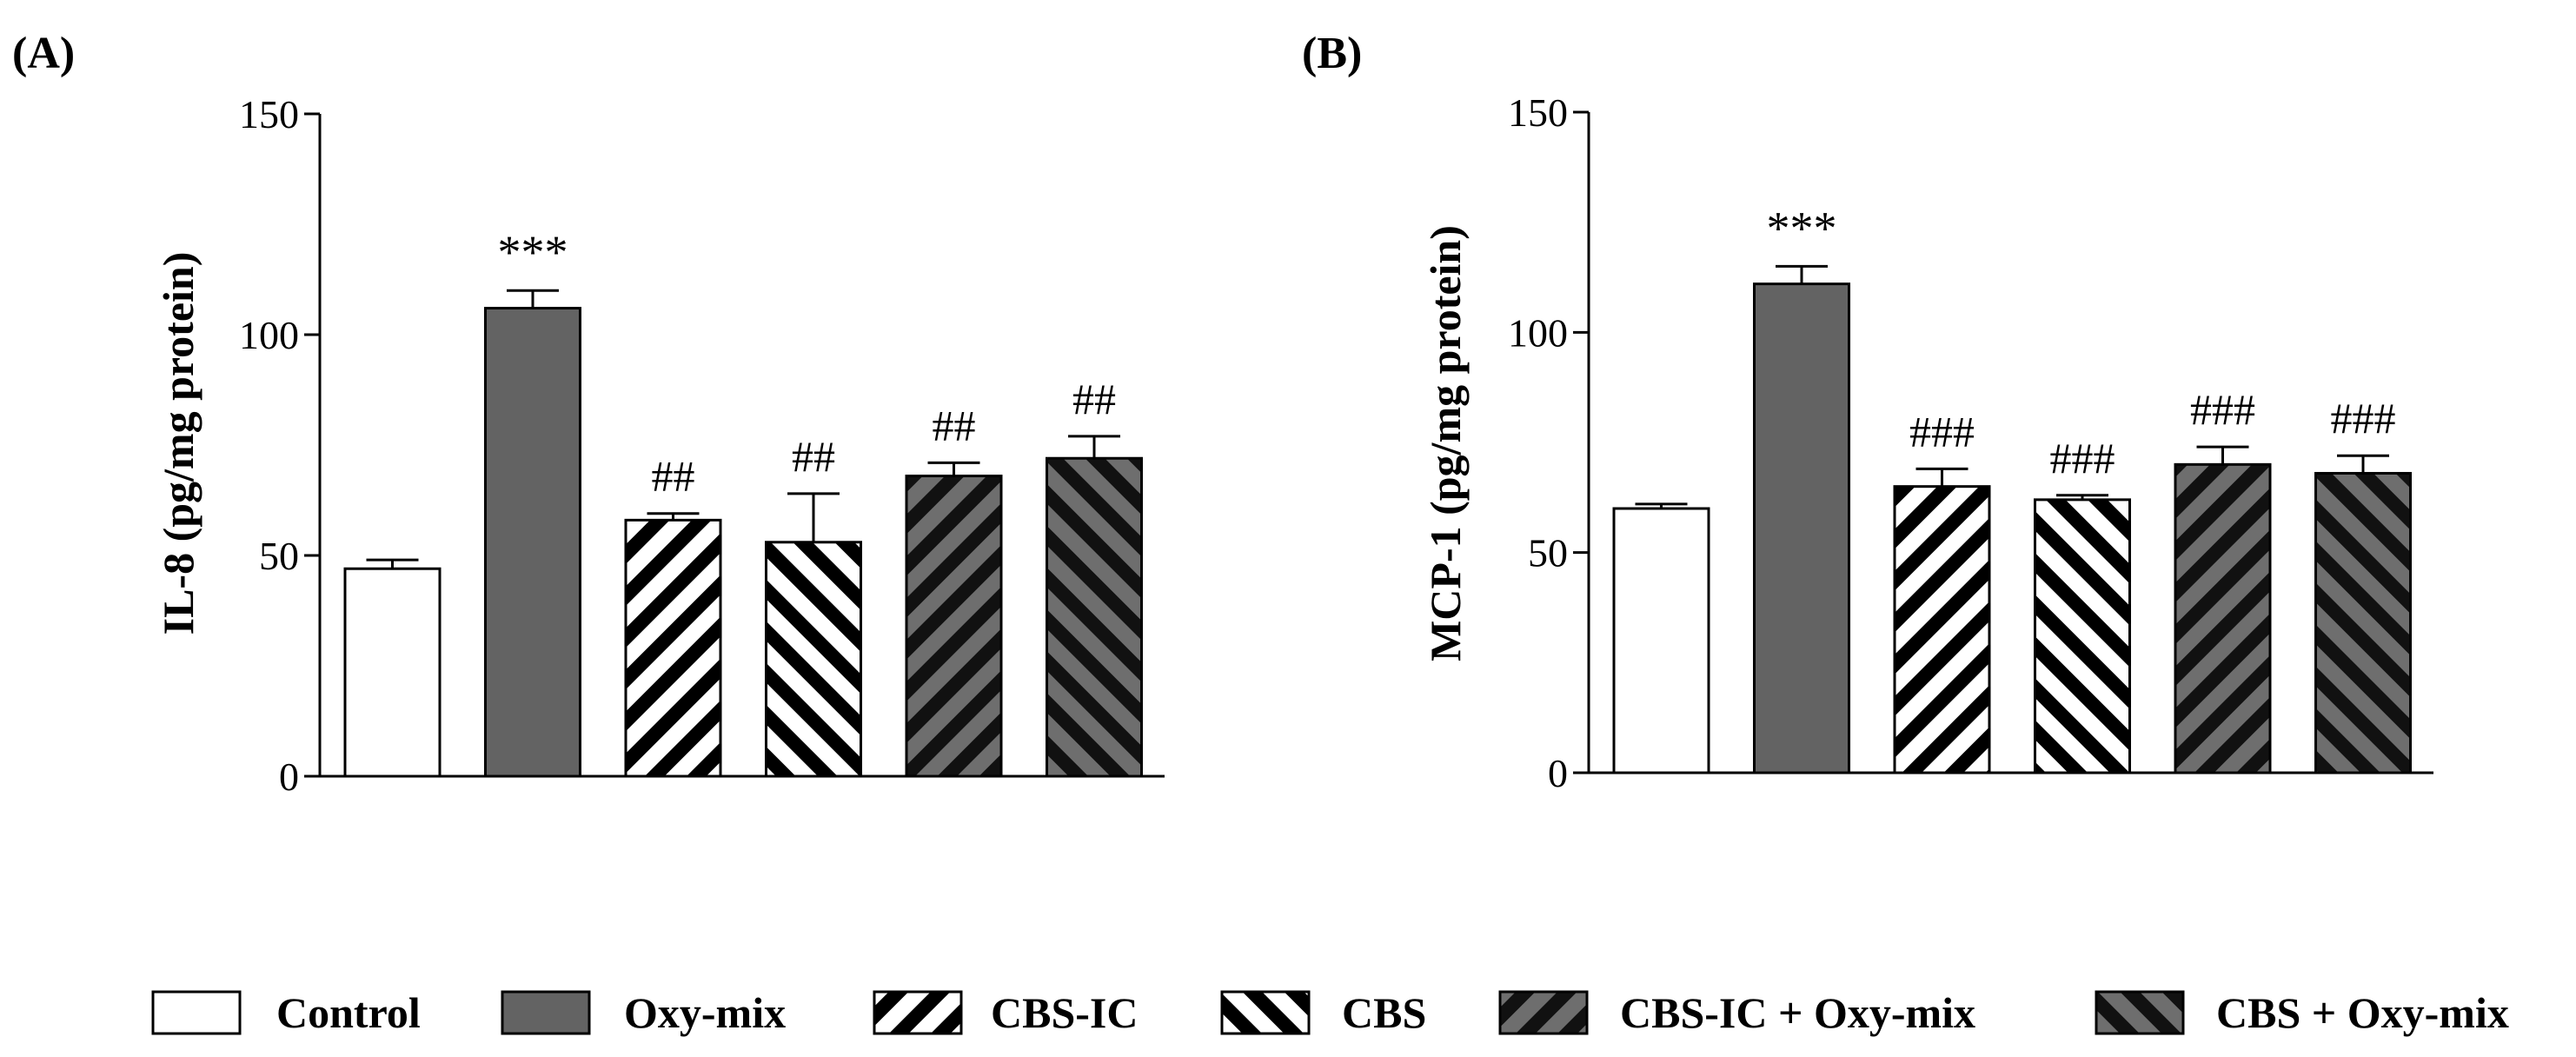  What do you see at coordinates (1661, 505) in the screenshot?
I see `panel-b-error-bar-control` at bounding box center [1661, 505].